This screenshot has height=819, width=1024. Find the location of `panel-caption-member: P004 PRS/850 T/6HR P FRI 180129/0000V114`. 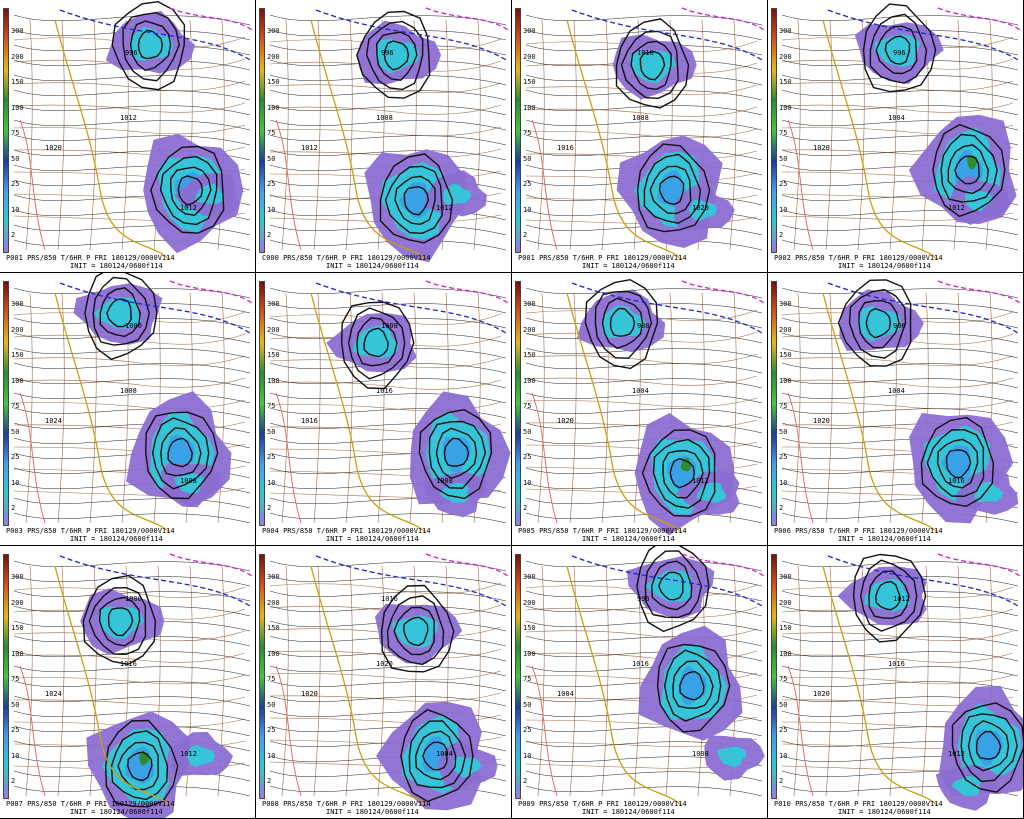

panel-caption-member: P004 PRS/850 T/6HR P FRI 180129/0000V114 is located at coordinates (346, 531).